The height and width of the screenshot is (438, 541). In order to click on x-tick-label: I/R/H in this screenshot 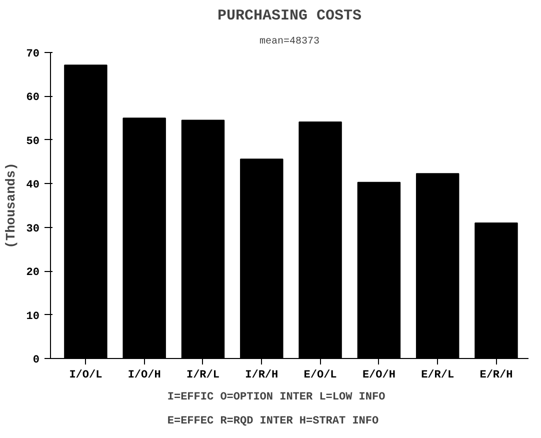, I will do `click(261, 376)`.